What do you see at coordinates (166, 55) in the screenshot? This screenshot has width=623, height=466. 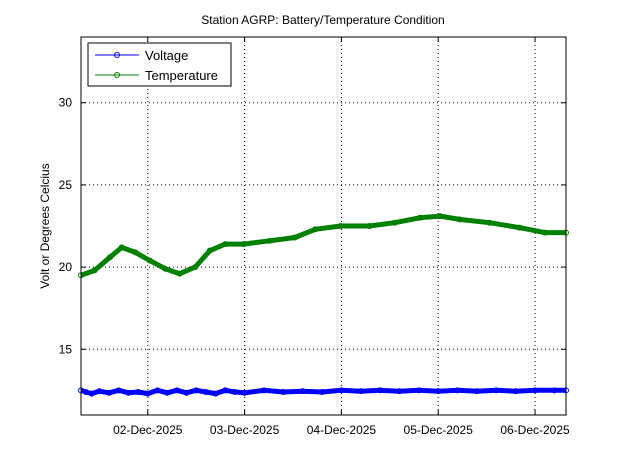 I see `legend-voltage-label: Voltage` at bounding box center [166, 55].